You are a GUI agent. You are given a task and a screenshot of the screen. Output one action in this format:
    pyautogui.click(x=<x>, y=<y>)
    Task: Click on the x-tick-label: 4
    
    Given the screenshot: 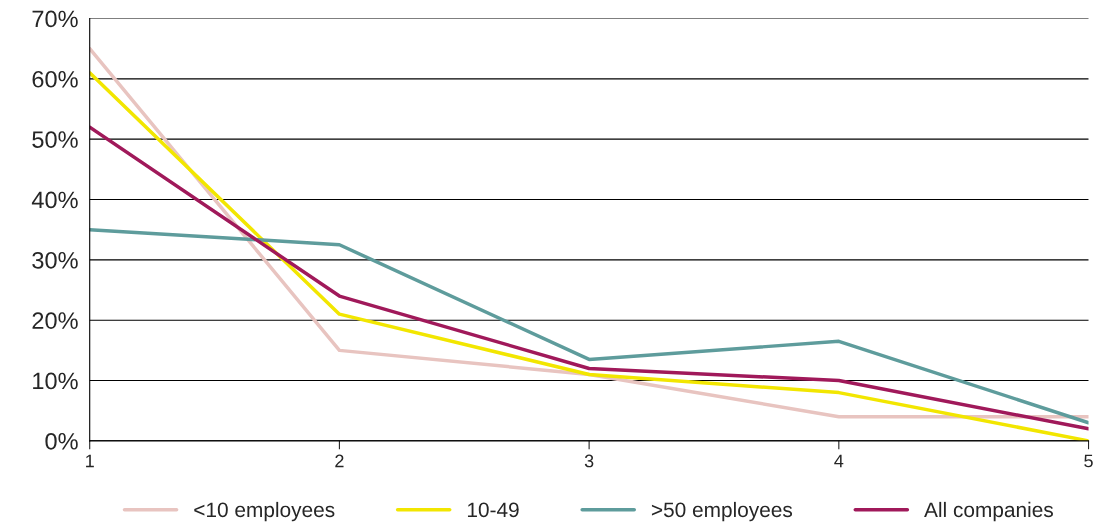 What is the action you would take?
    pyautogui.click(x=839, y=461)
    